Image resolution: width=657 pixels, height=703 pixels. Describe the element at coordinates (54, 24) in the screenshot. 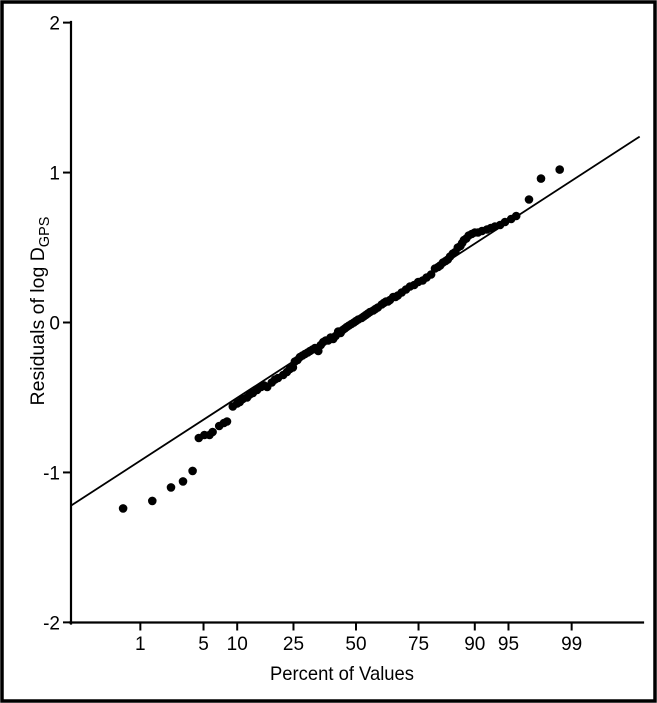

I see `y-tick-label: 2` at that location.